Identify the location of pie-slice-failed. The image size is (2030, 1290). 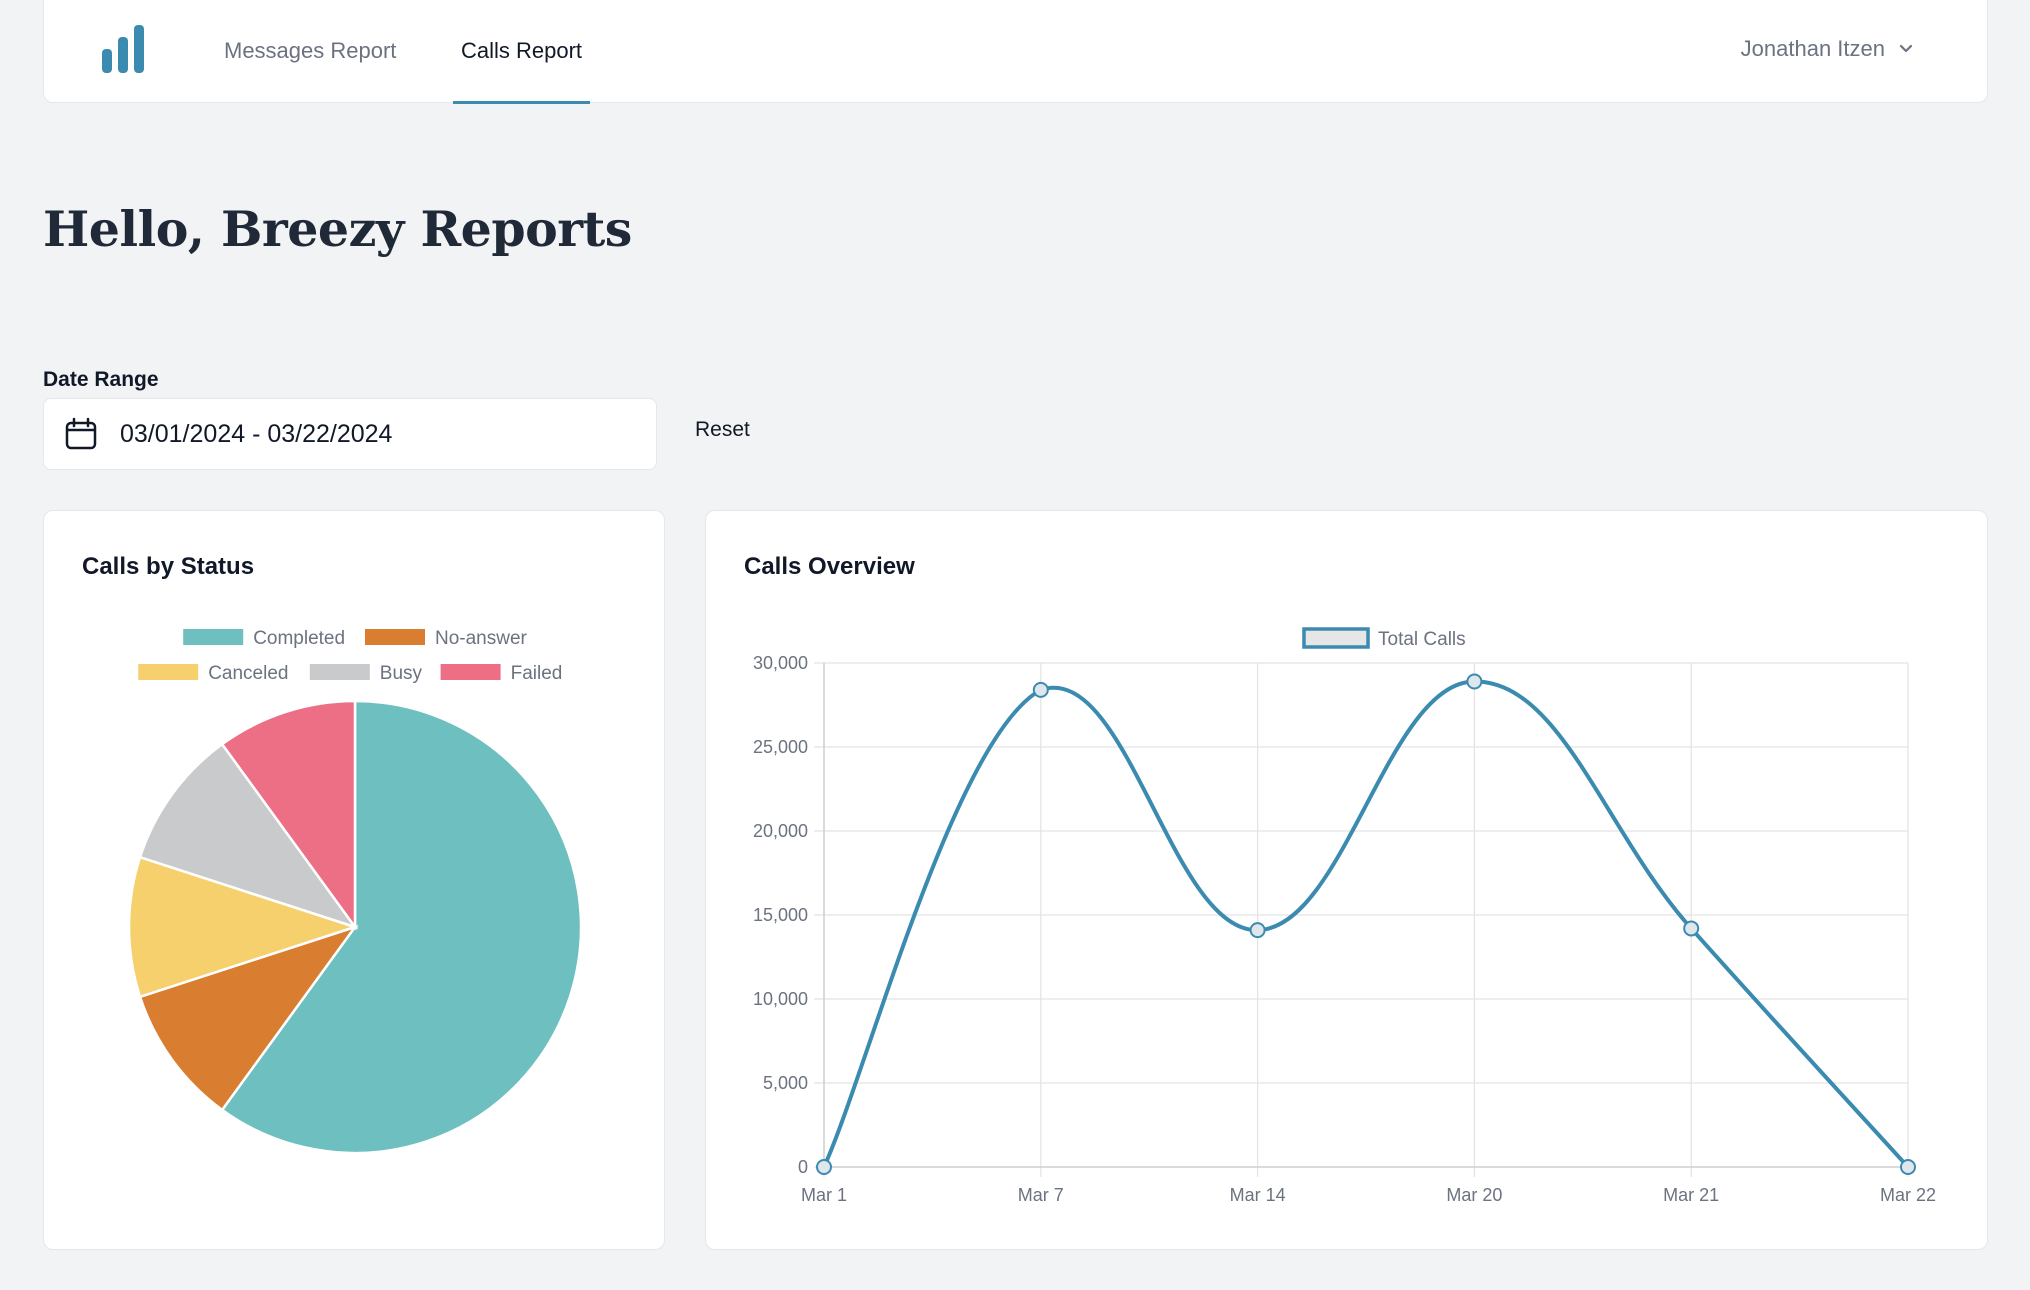
(288, 815).